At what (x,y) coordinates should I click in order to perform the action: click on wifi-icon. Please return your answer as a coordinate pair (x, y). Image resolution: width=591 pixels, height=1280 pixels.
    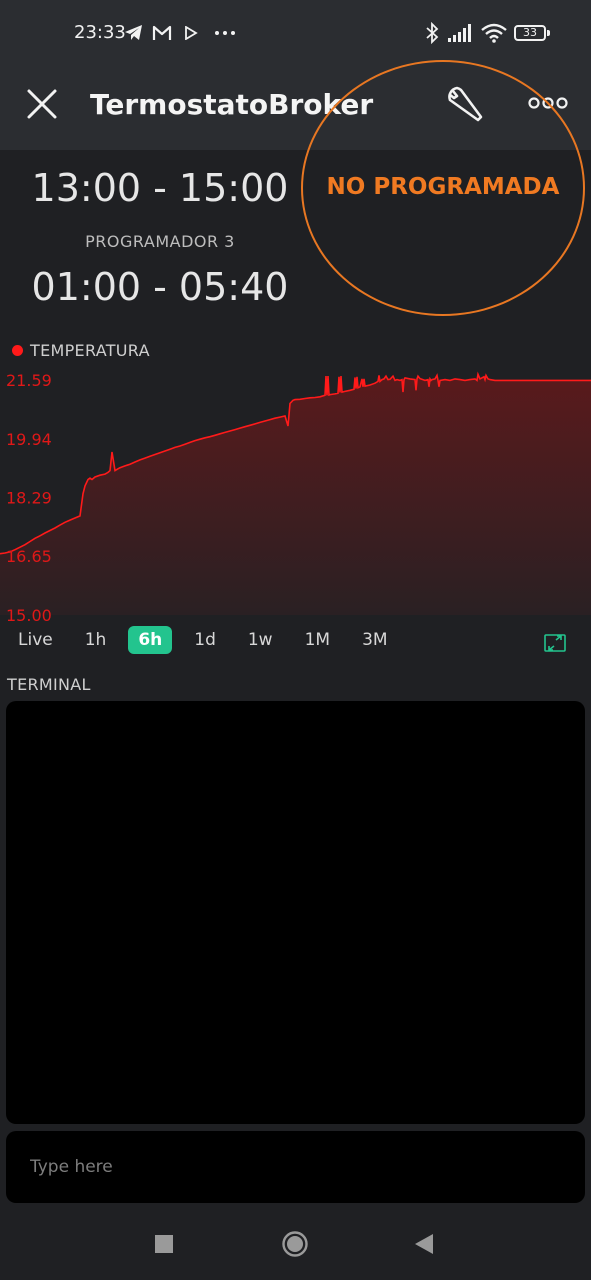
    Looking at the image, I should click on (494, 33).